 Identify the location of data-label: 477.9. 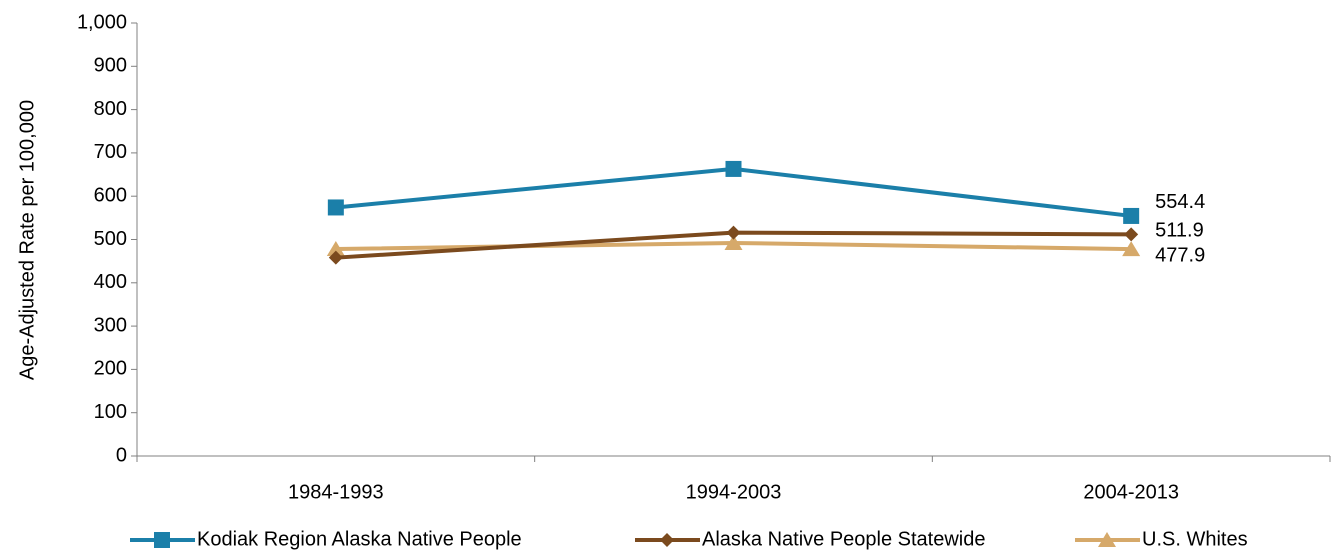
(1180, 255).